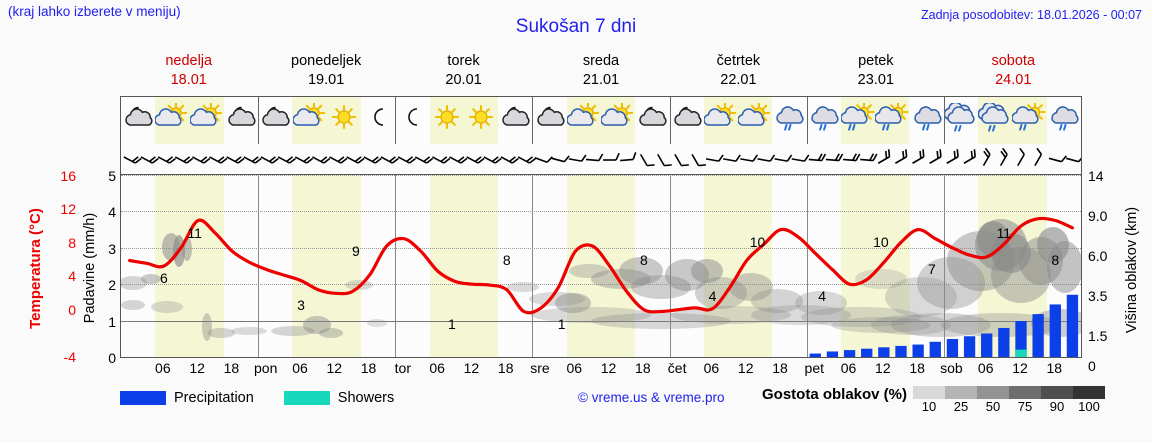 Image resolution: width=1152 pixels, height=443 pixels. I want to click on cloud-height-tick: 0, so click(1092, 366).